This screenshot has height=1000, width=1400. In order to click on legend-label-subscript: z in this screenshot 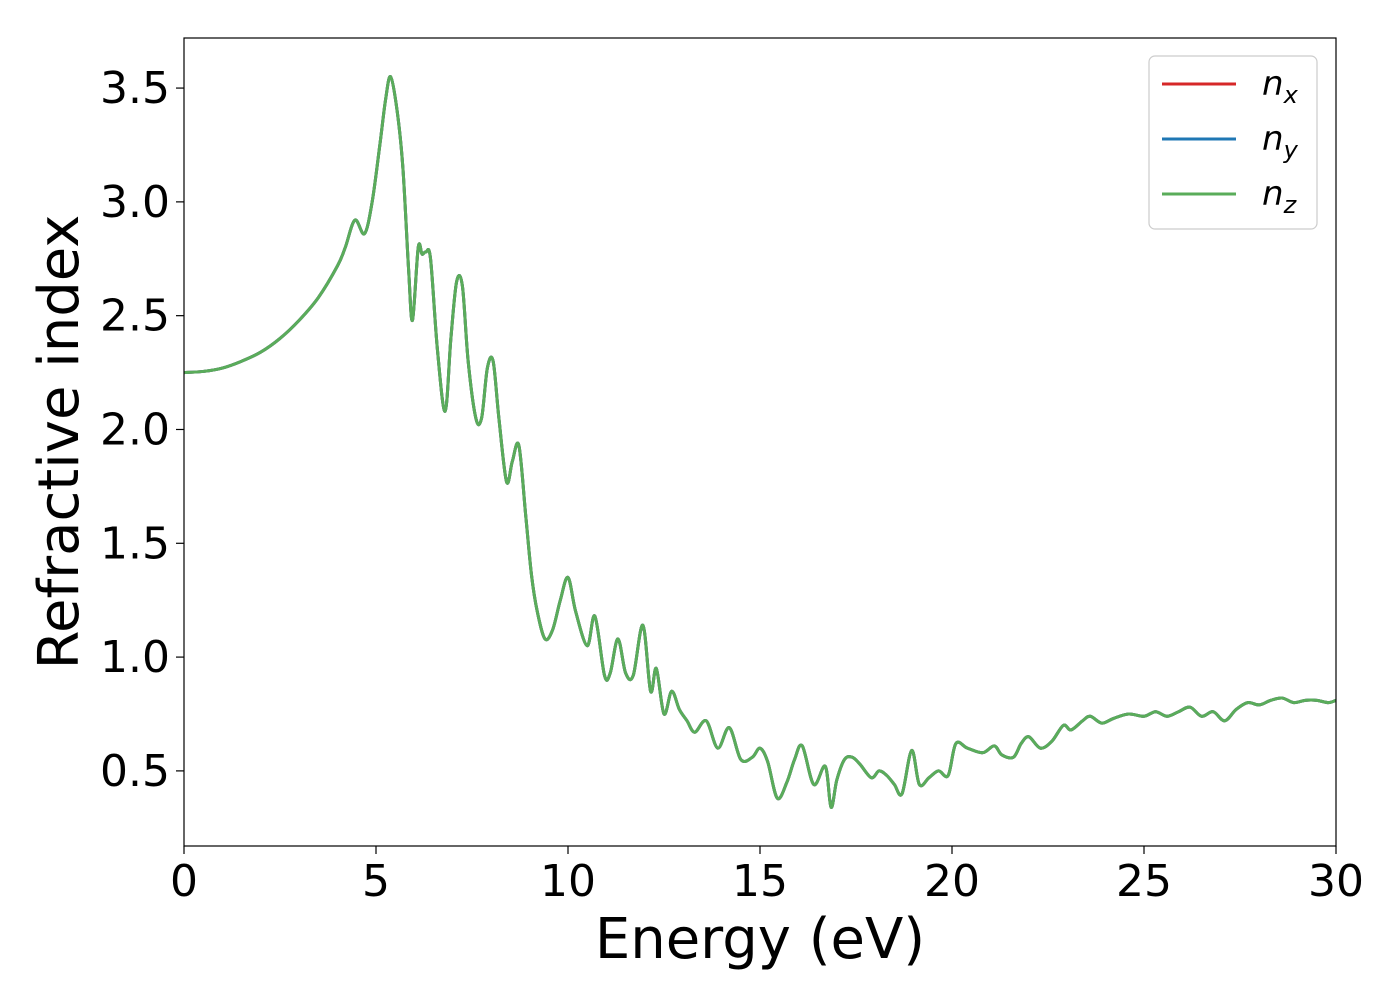, I will do `click(1290, 205)`.